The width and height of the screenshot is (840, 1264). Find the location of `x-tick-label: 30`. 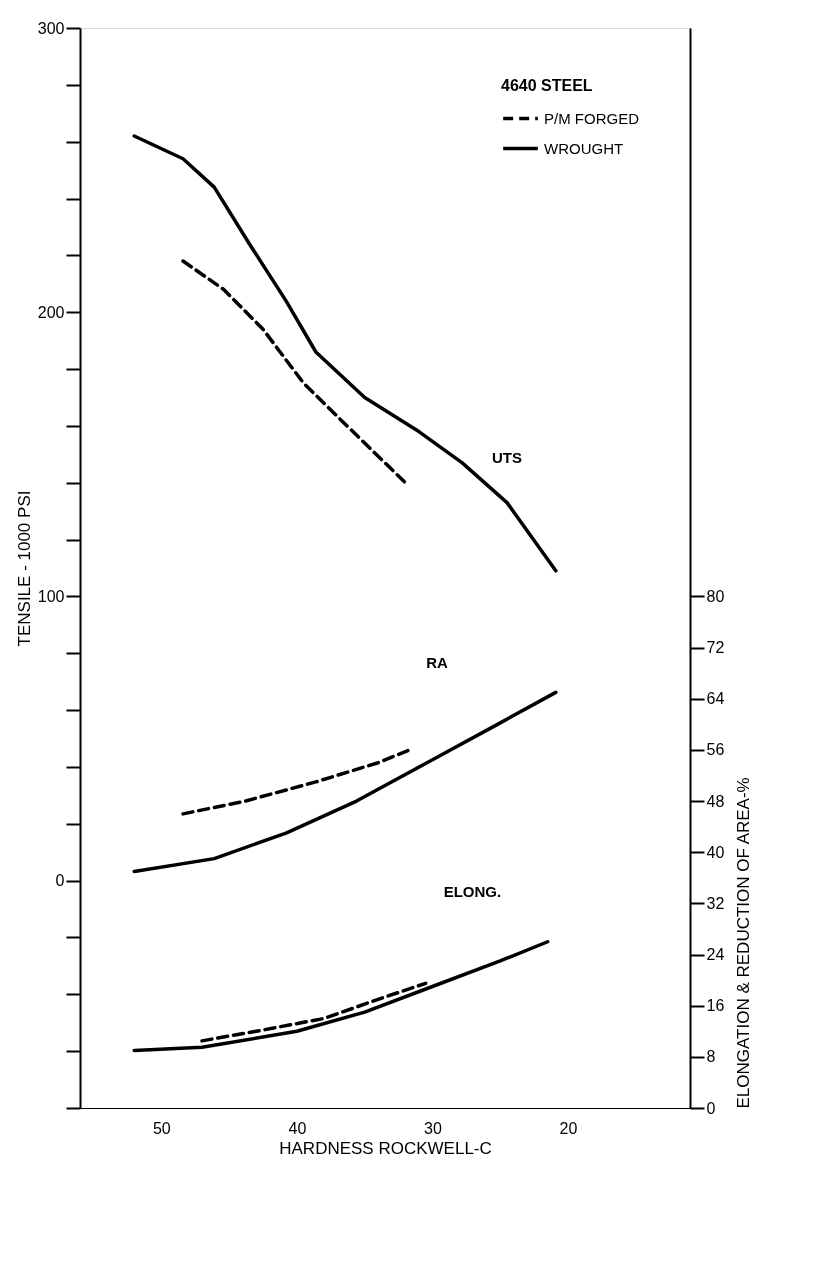

x-tick-label: 30 is located at coordinates (433, 1128).